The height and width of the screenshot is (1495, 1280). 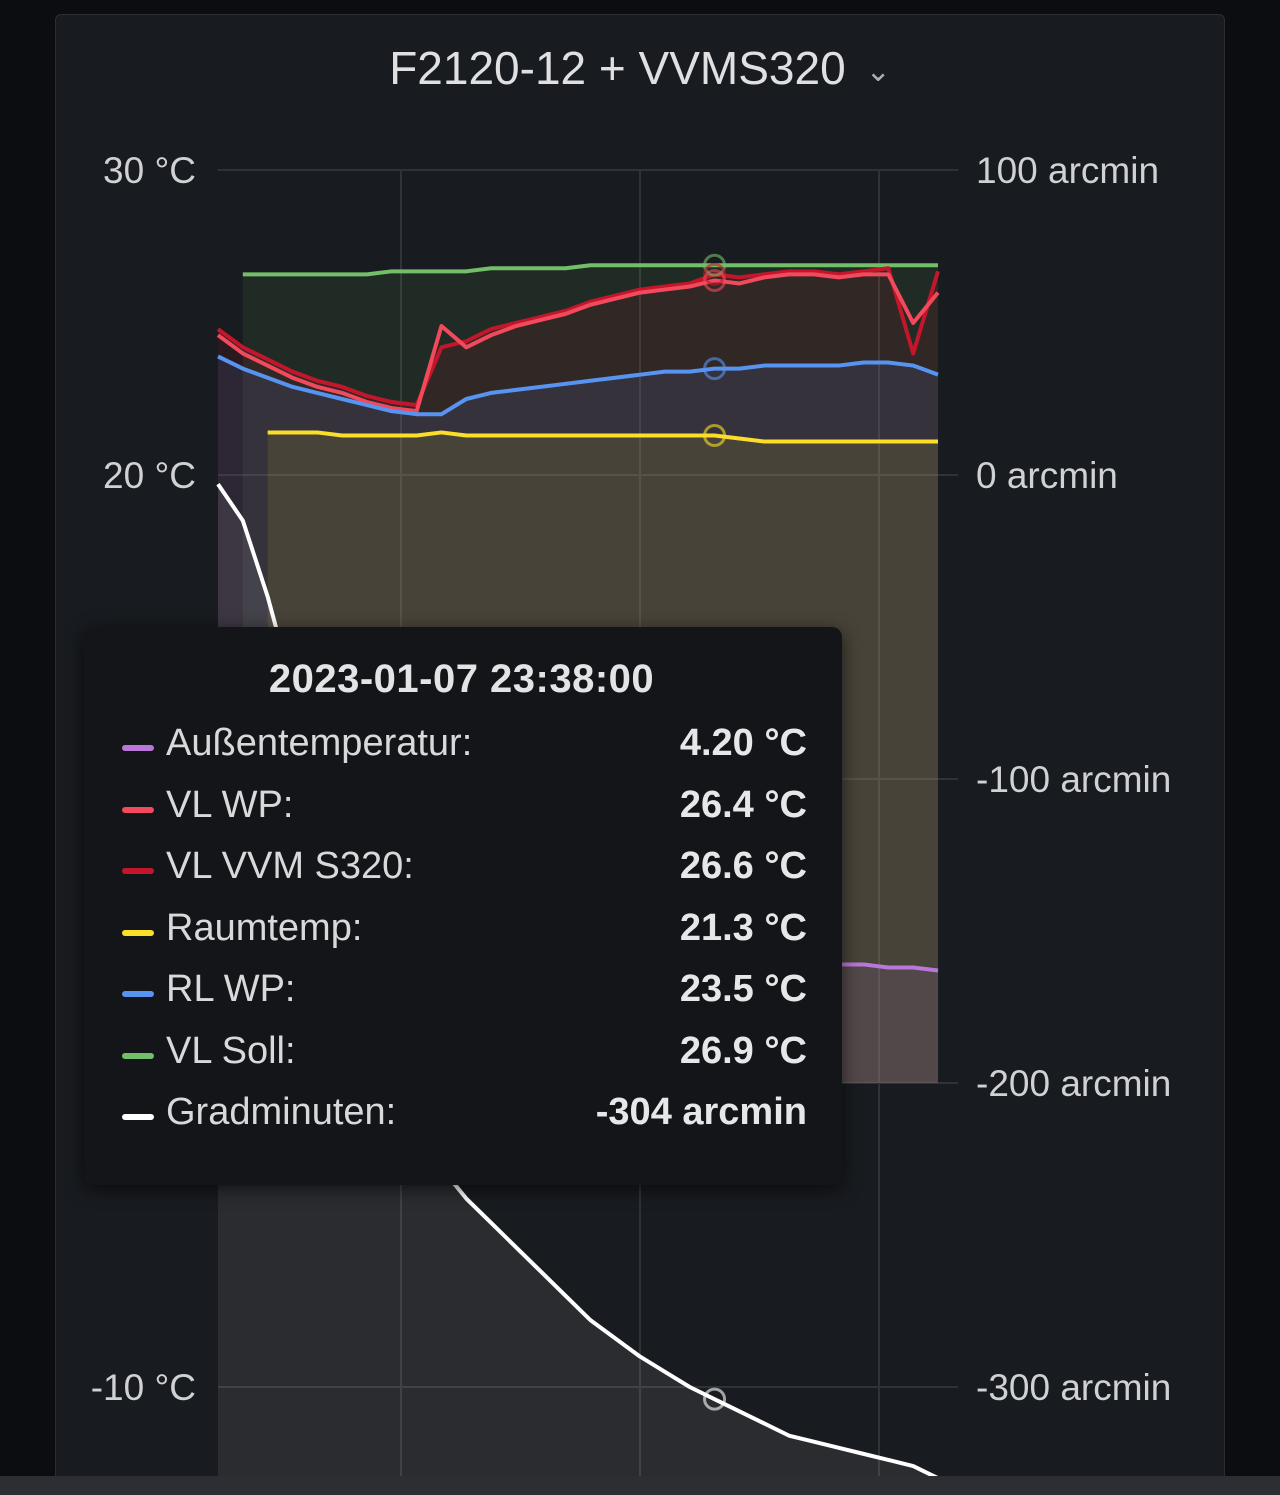 I want to click on tooltip-series-label: Raumtemp:, so click(x=264, y=927).